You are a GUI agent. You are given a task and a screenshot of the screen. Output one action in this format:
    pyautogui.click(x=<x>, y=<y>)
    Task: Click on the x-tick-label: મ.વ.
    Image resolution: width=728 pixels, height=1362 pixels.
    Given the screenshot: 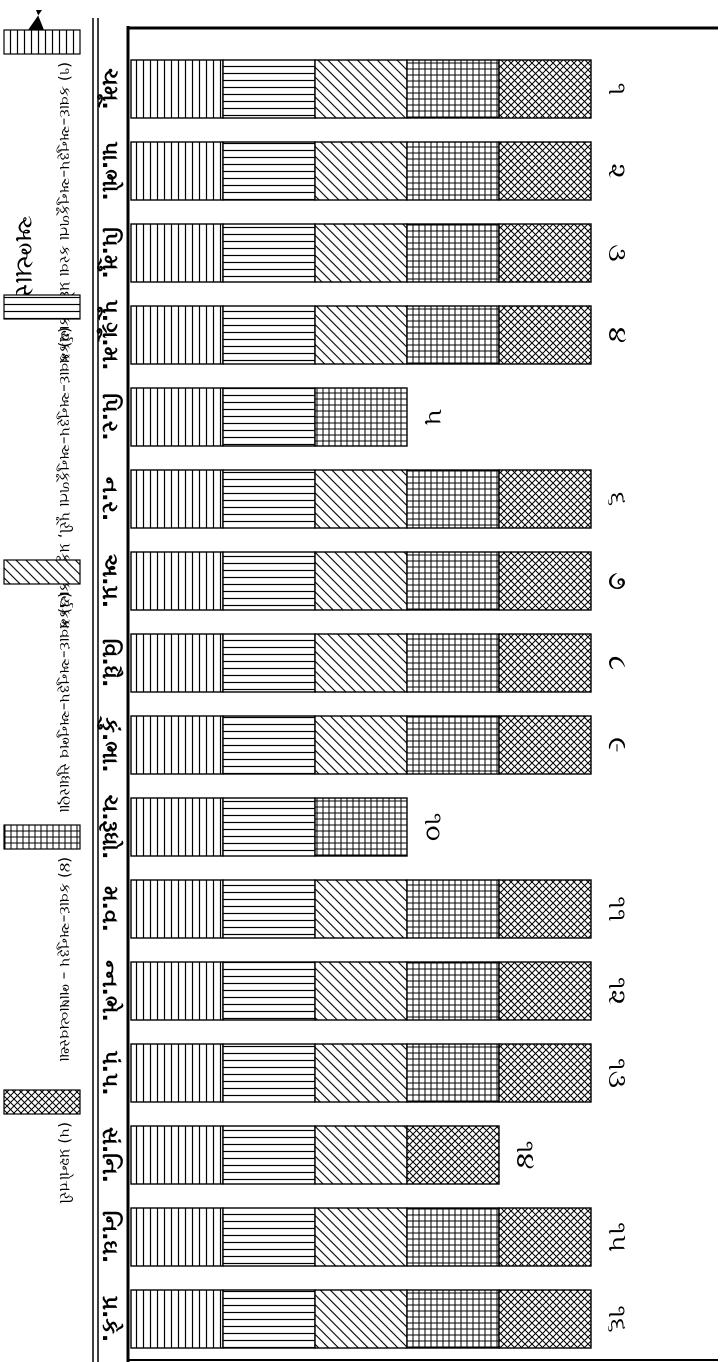 What is the action you would take?
    pyautogui.click(x=109, y=909)
    